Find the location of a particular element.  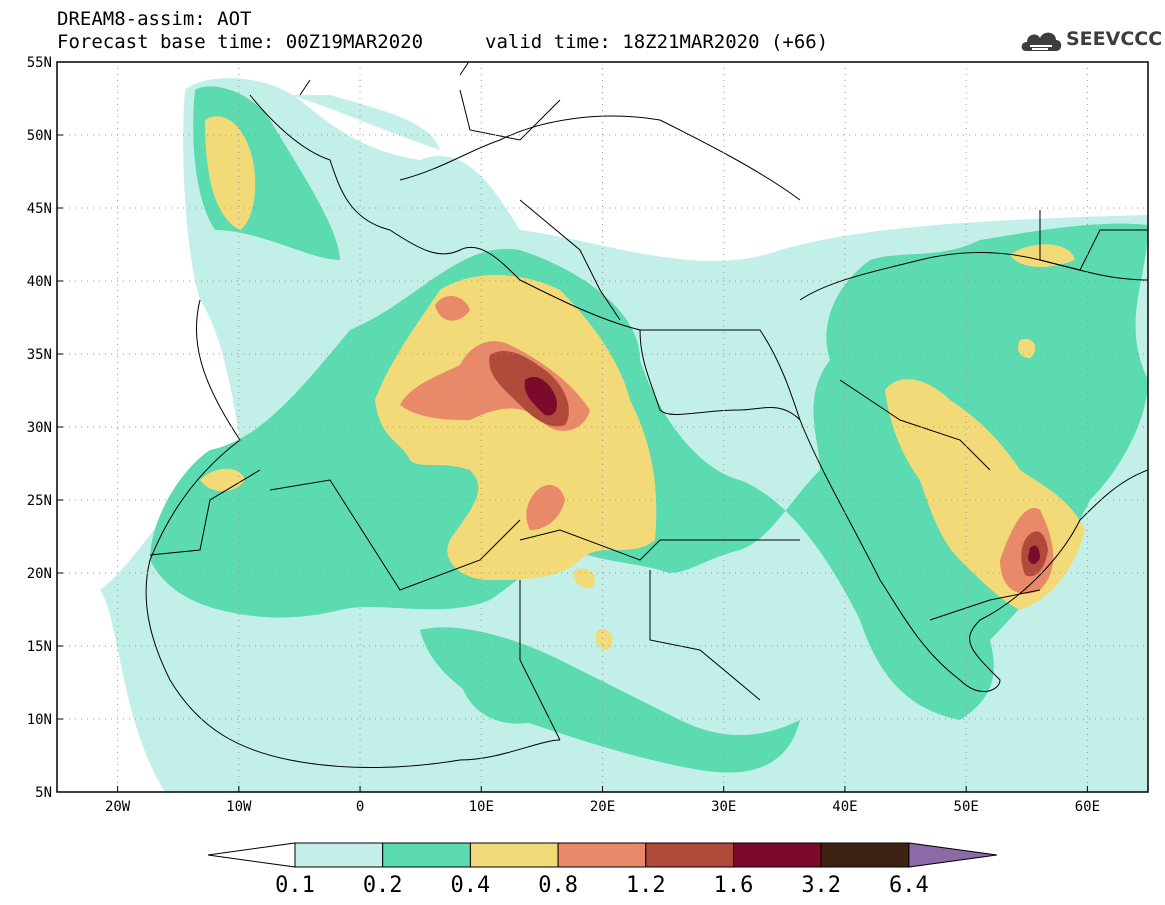

lon-tick-label: 20E is located at coordinates (602, 807).